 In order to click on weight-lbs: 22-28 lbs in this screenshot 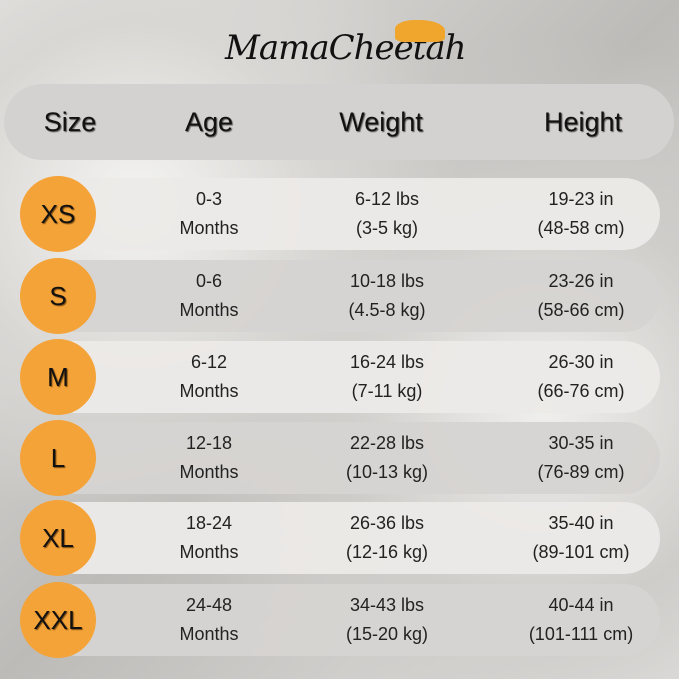, I will do `click(387, 443)`.